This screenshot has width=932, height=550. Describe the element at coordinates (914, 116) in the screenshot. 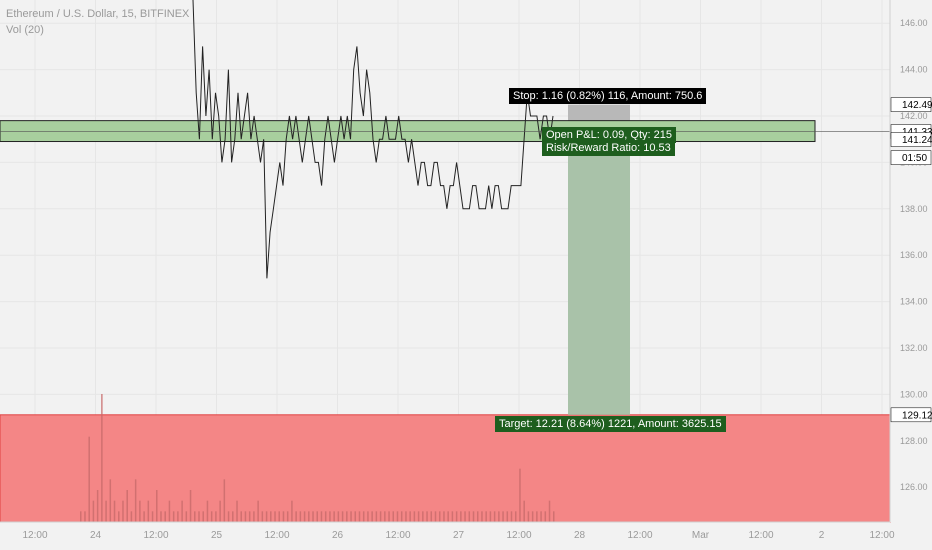

I see `price-tick-label: 142.00` at that location.